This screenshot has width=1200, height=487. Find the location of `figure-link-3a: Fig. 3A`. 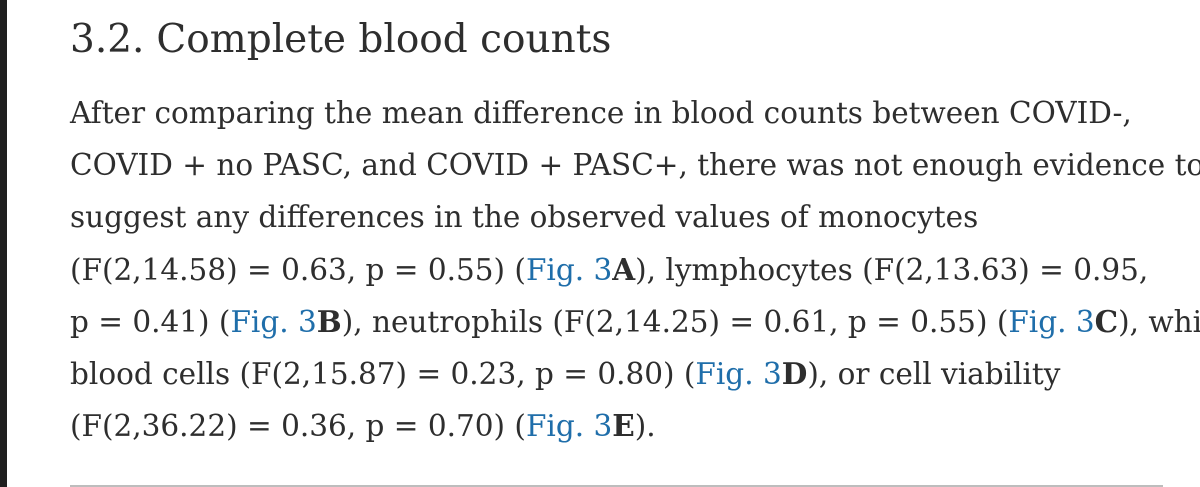

figure-link-3a: Fig. 3A is located at coordinates (580, 269).